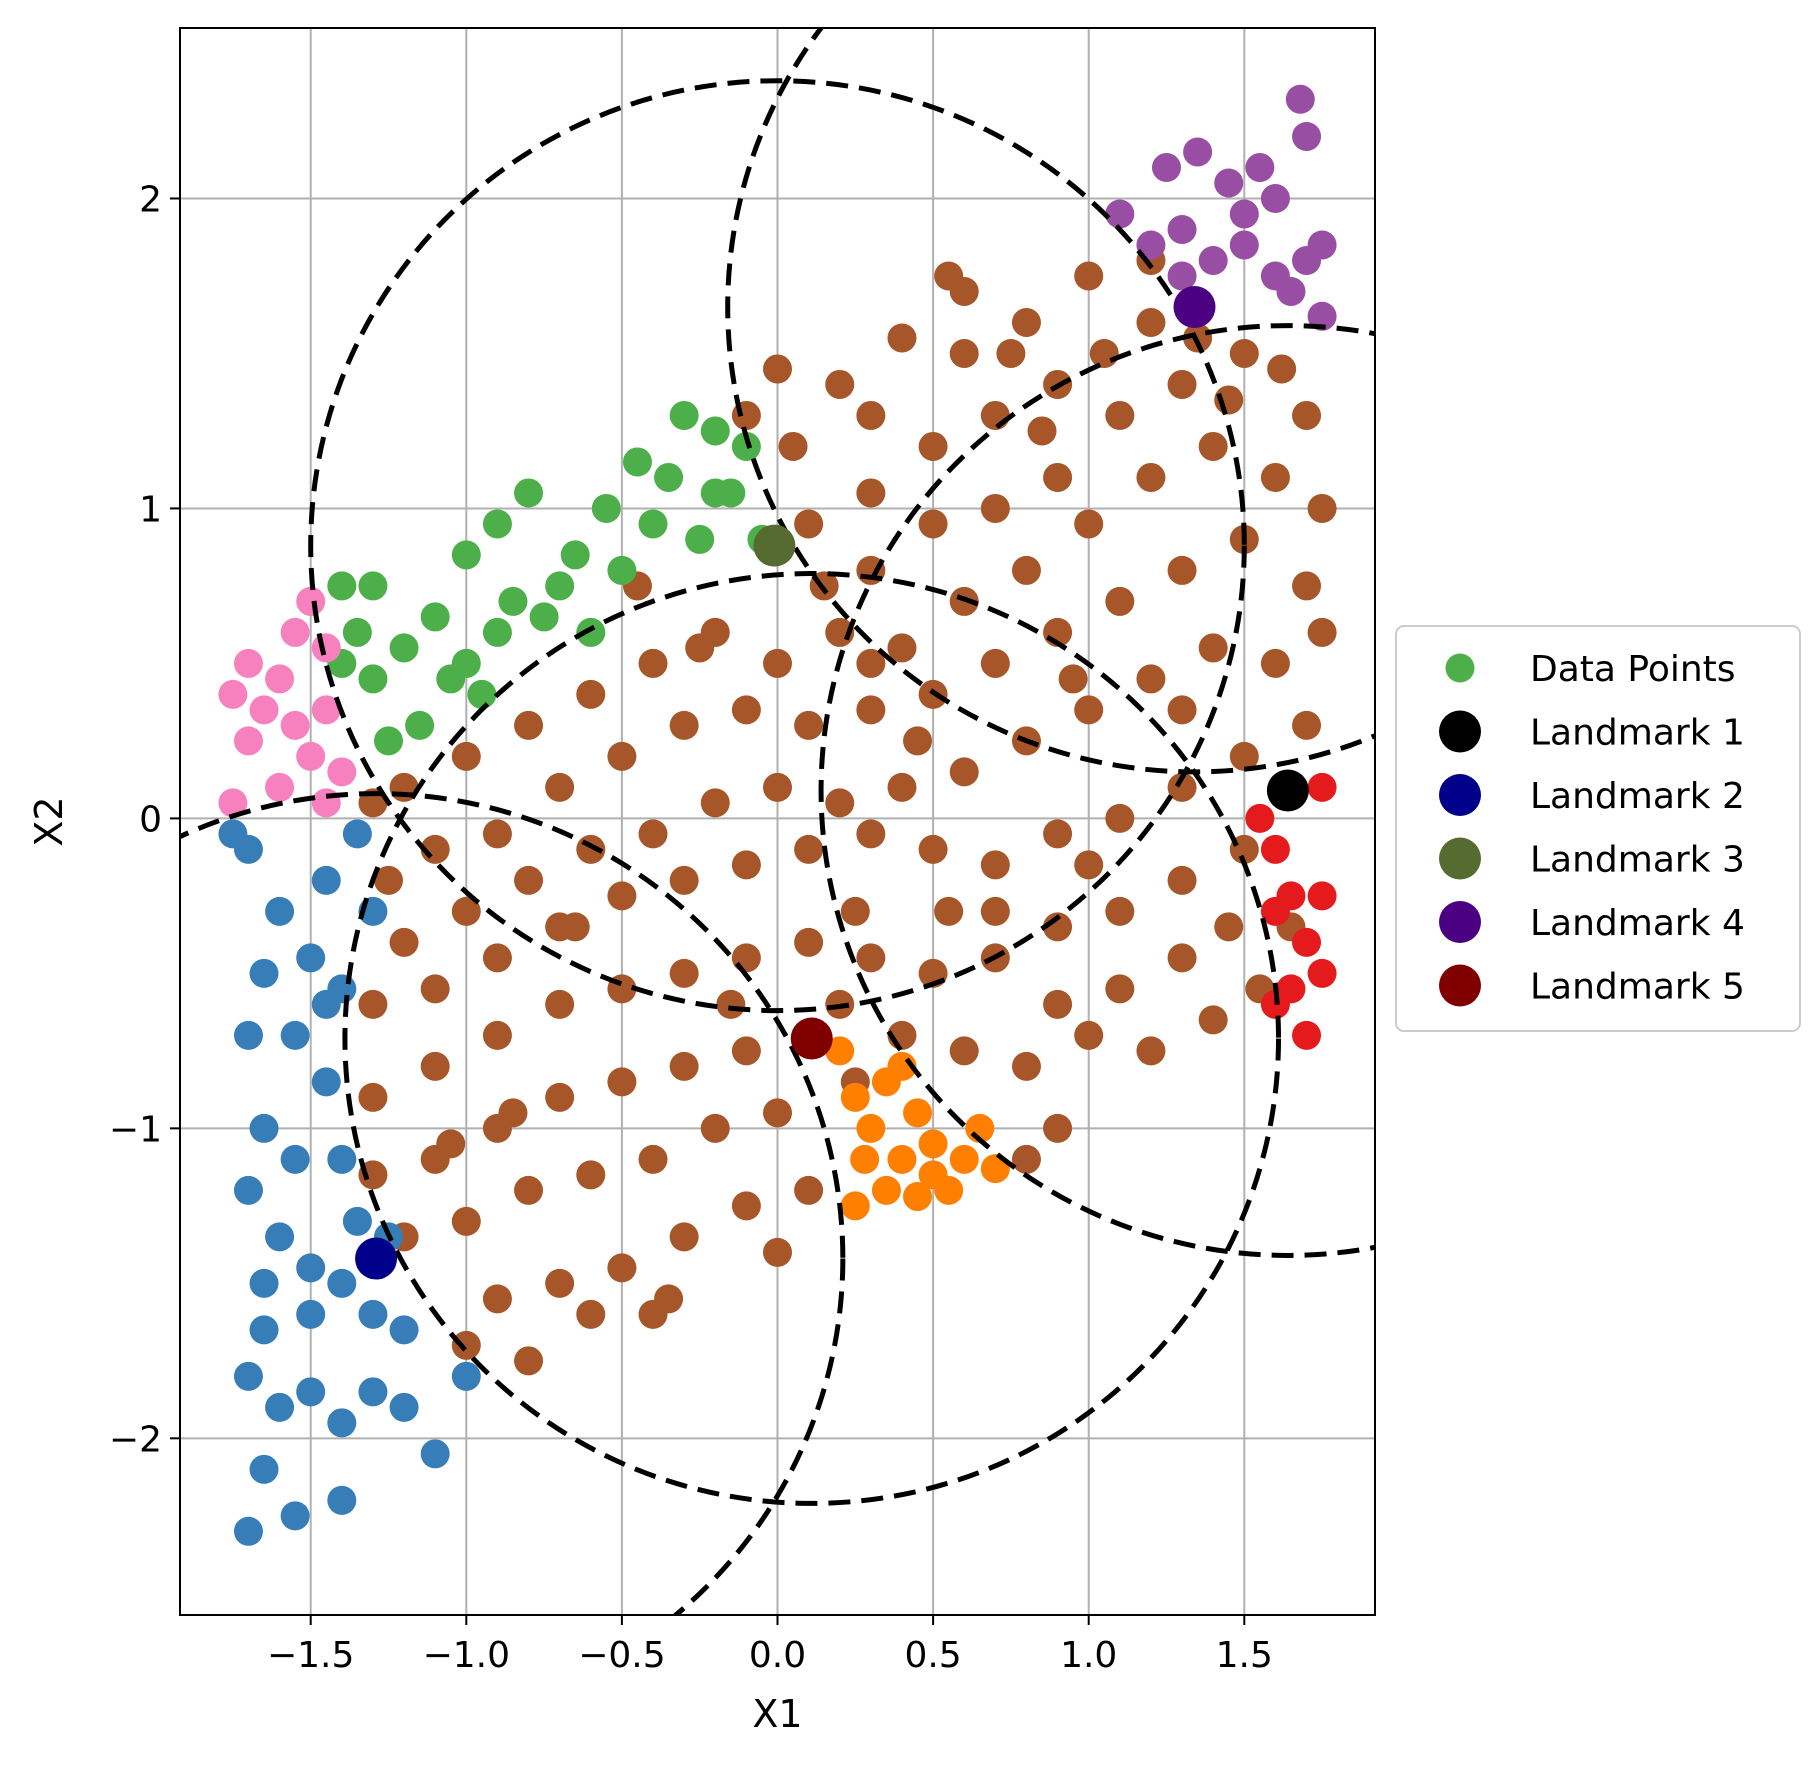  I want to click on legend-label: Data Points, so click(1633, 669).